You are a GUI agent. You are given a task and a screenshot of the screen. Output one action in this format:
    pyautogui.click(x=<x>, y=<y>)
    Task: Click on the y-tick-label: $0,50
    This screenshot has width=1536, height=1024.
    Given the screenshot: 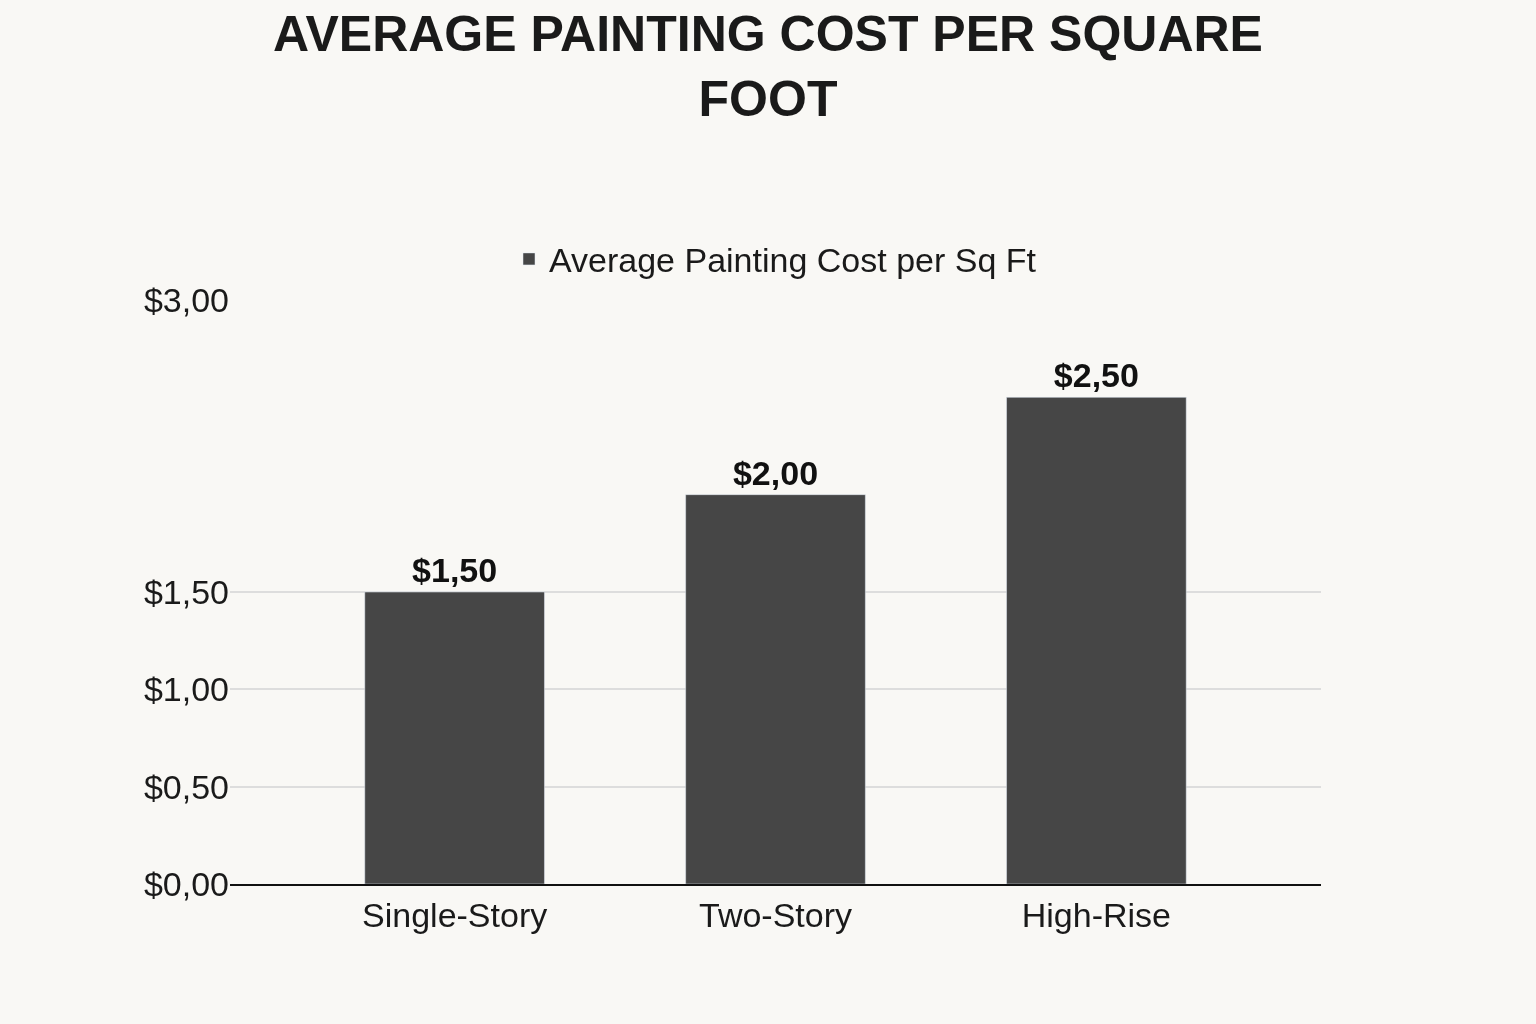 What is the action you would take?
    pyautogui.click(x=186, y=786)
    